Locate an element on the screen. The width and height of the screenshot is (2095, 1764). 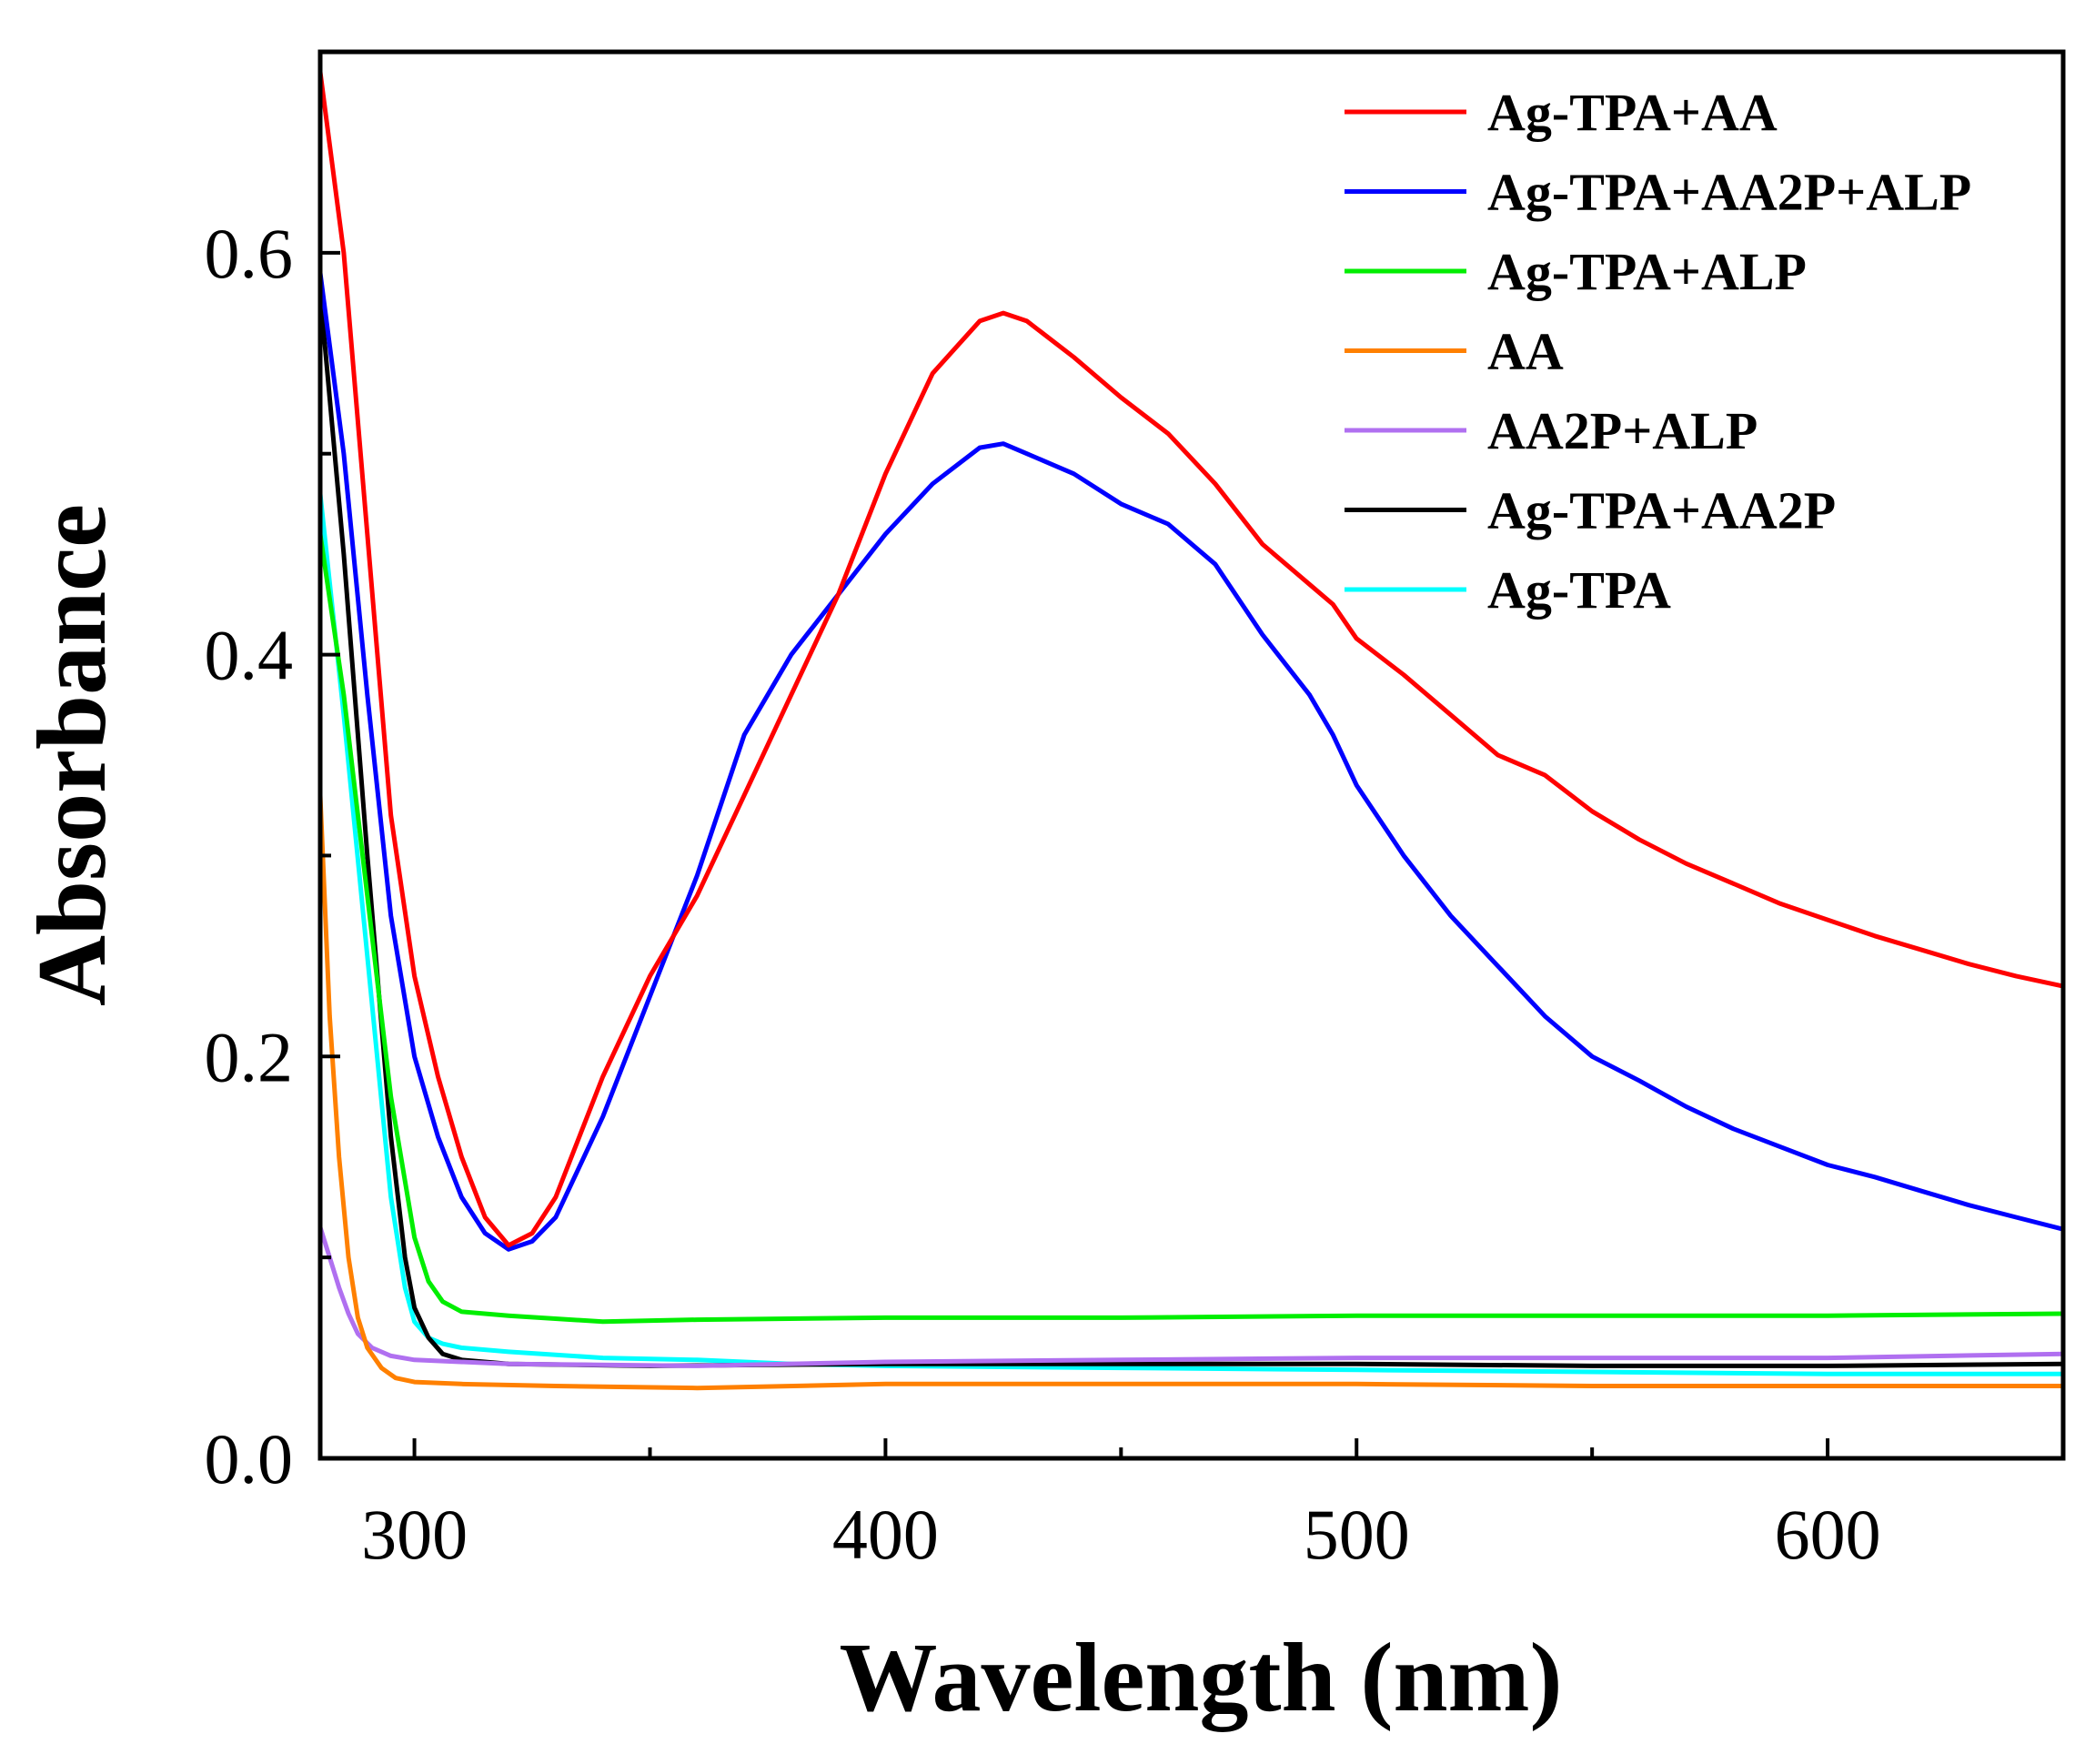
legend-entry: Ag-TPA+AA2P is located at coordinates (1591, 511).